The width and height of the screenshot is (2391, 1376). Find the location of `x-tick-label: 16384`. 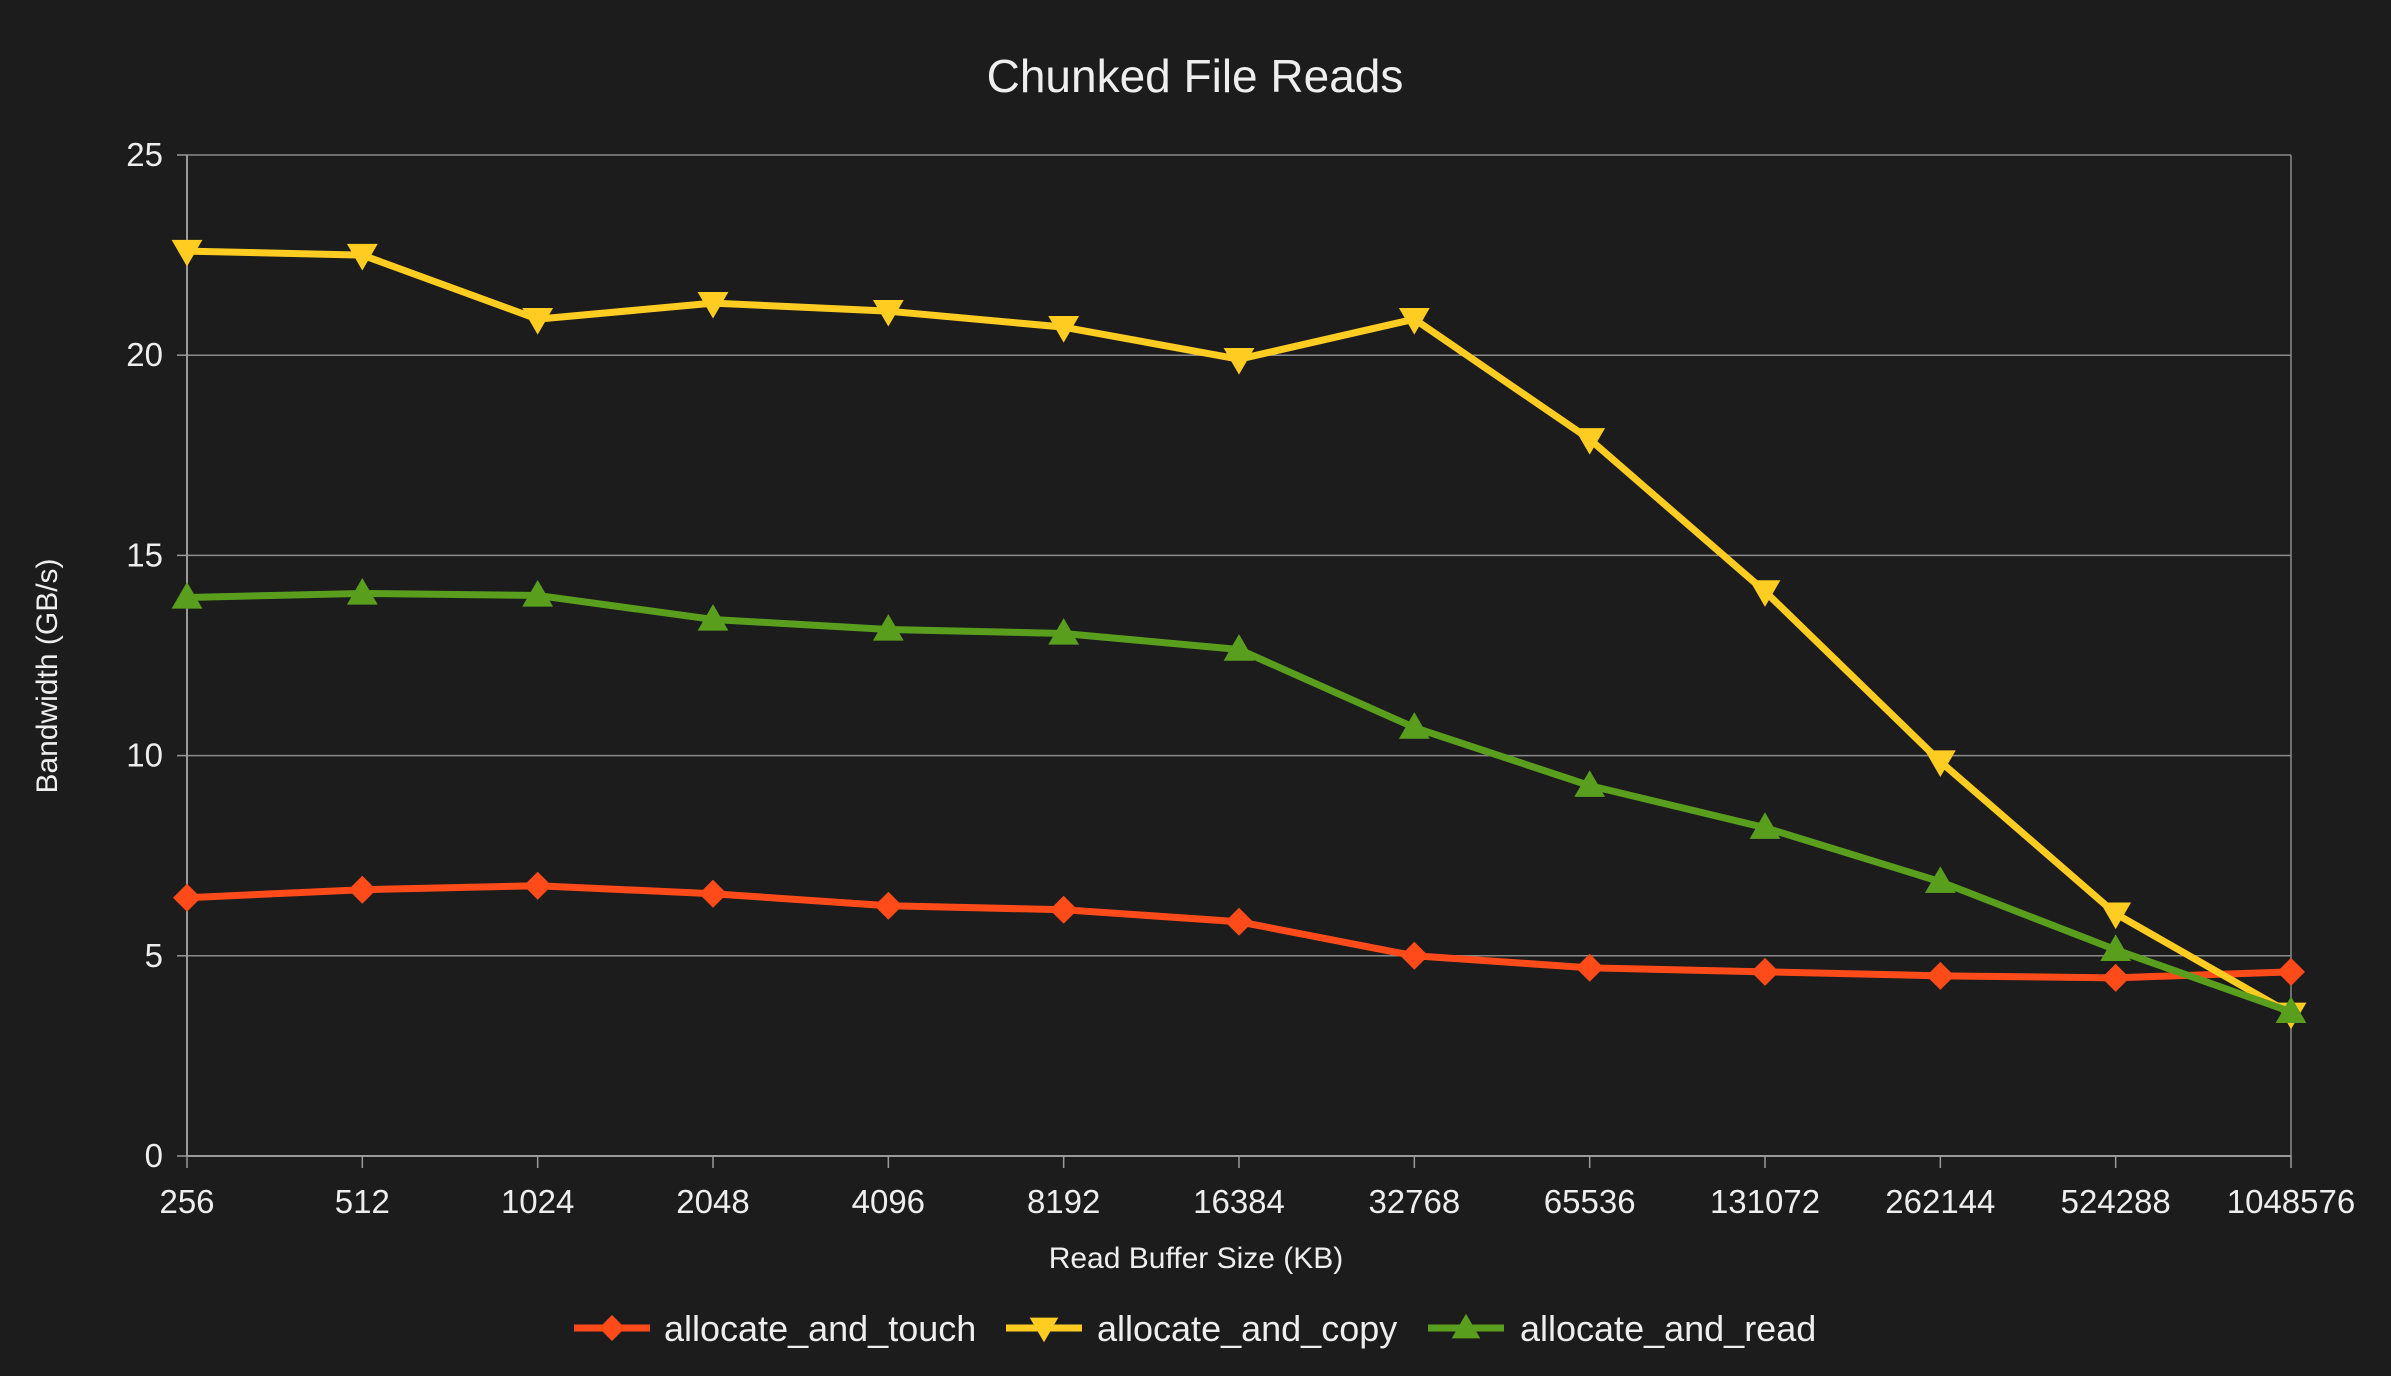

x-tick-label: 16384 is located at coordinates (1239, 1201).